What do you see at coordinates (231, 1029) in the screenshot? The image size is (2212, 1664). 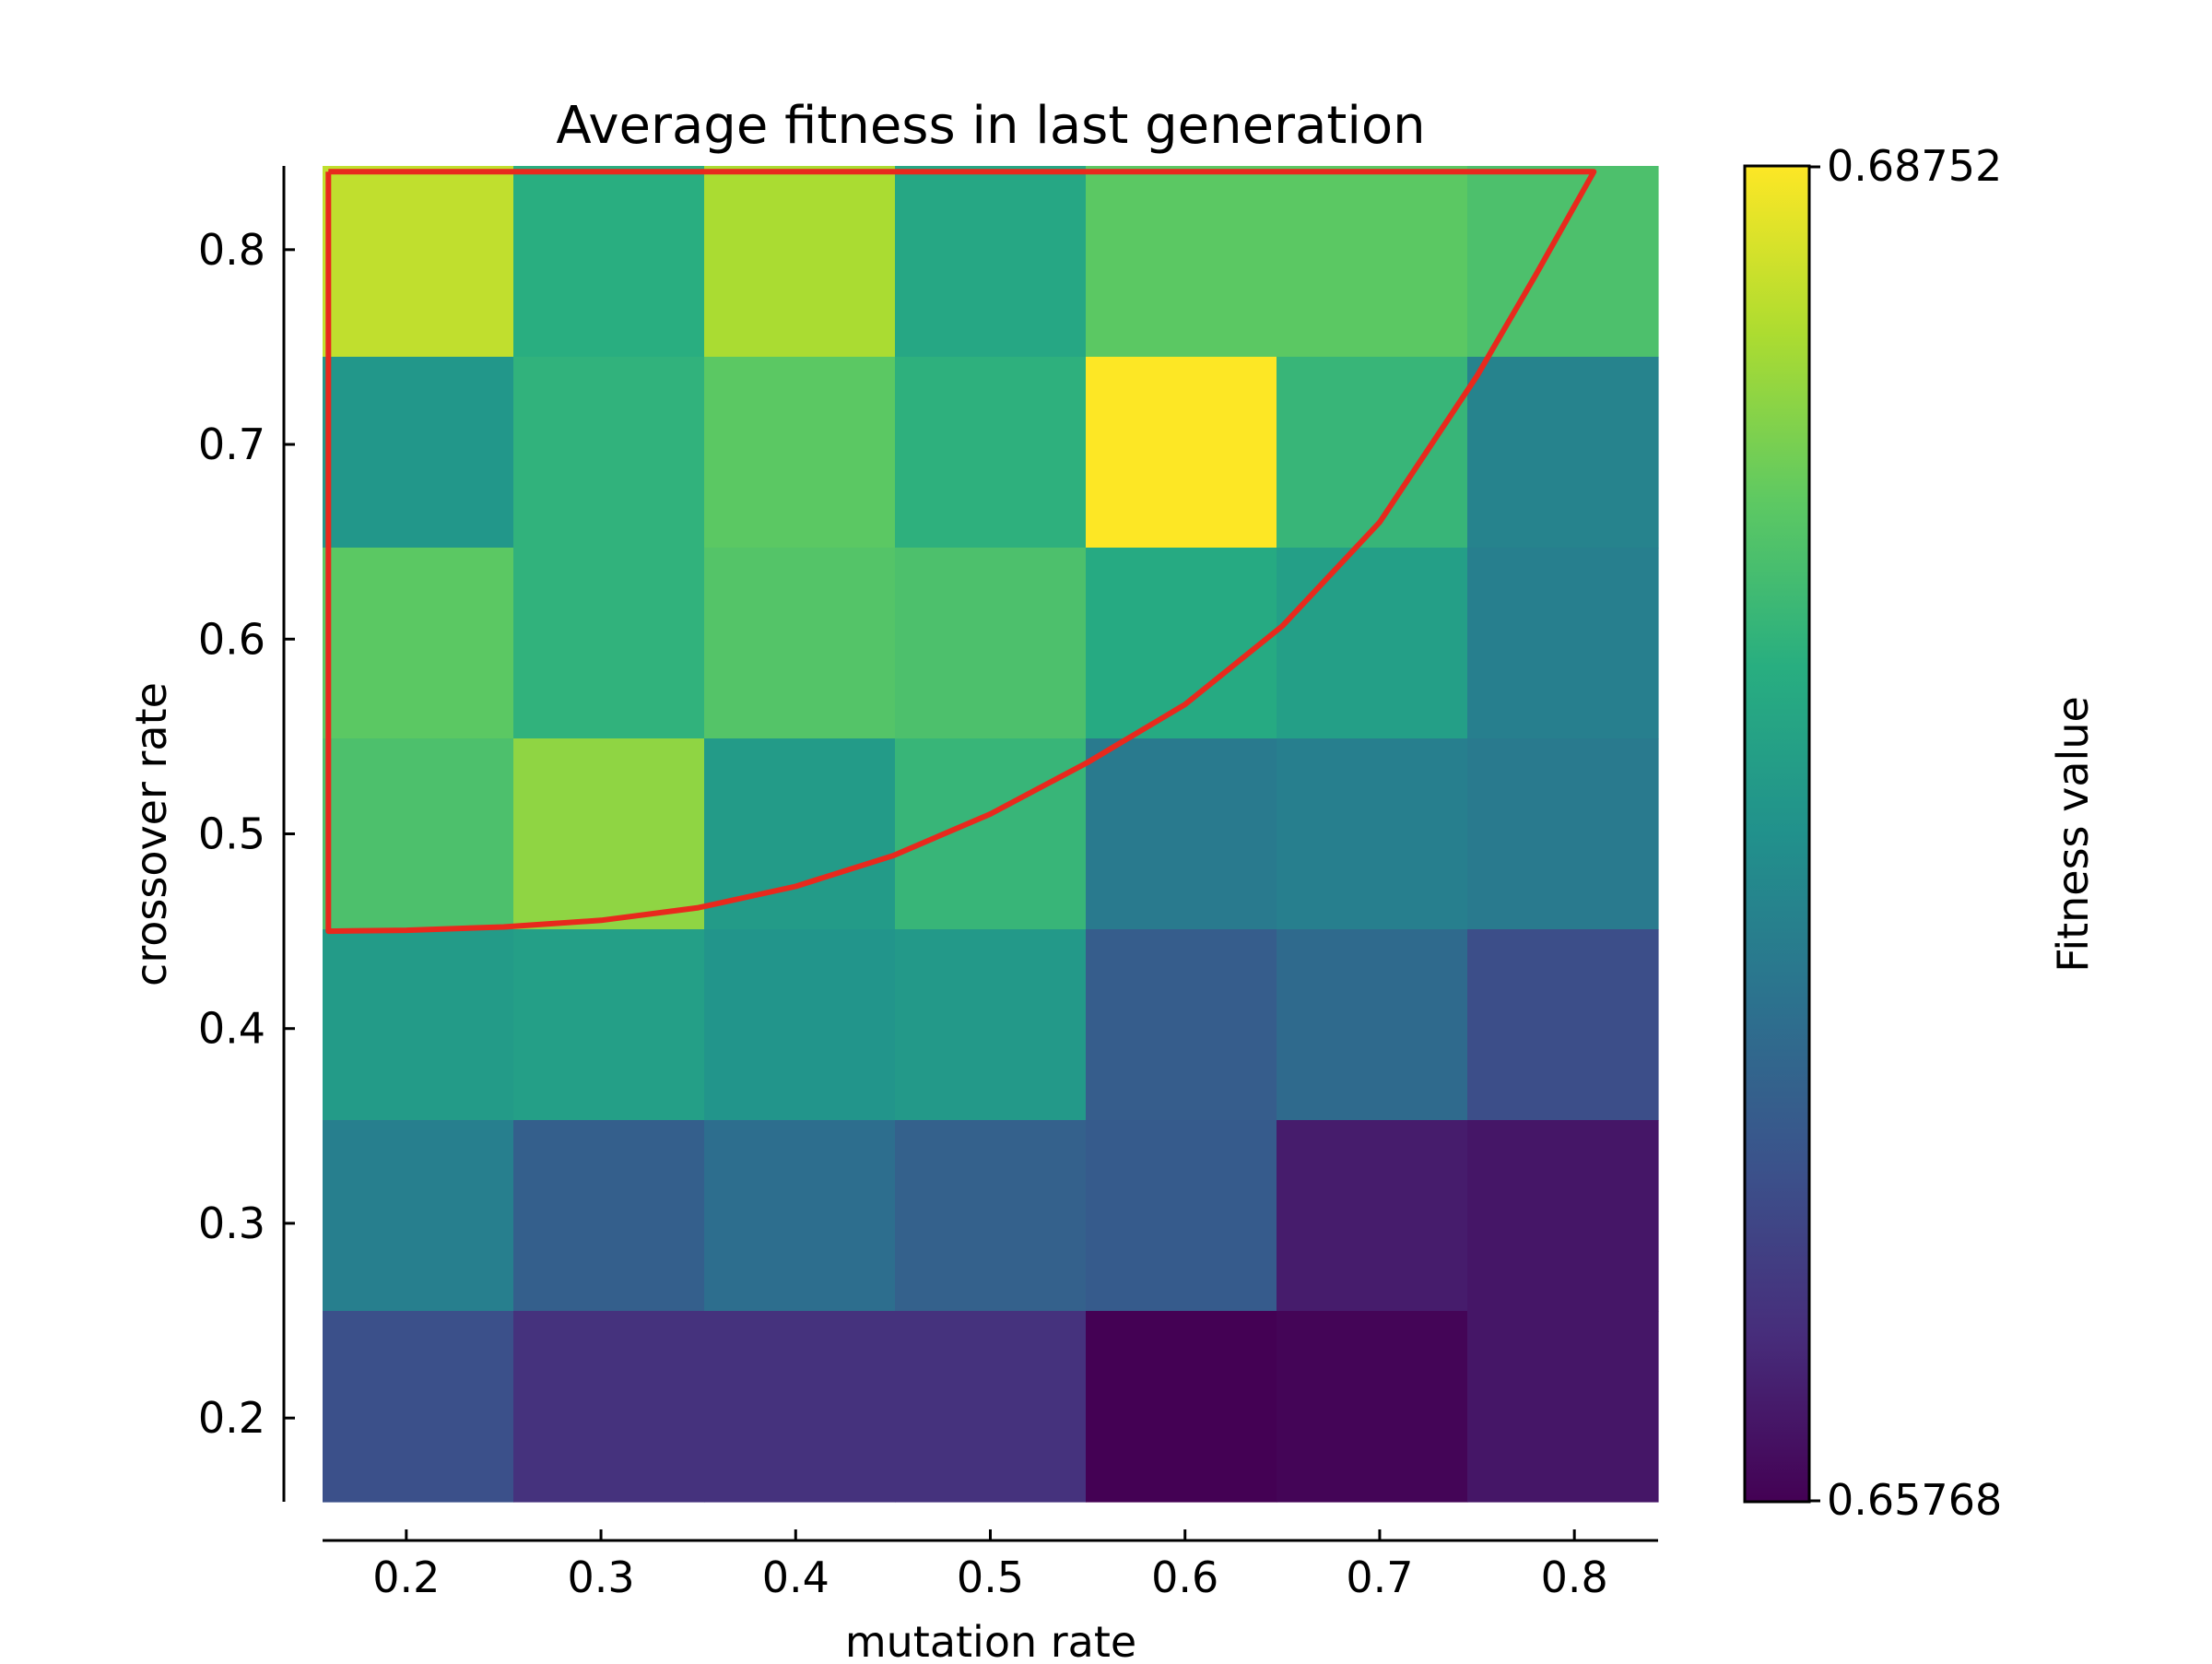 I see `y-tick-label: 0.4` at bounding box center [231, 1029].